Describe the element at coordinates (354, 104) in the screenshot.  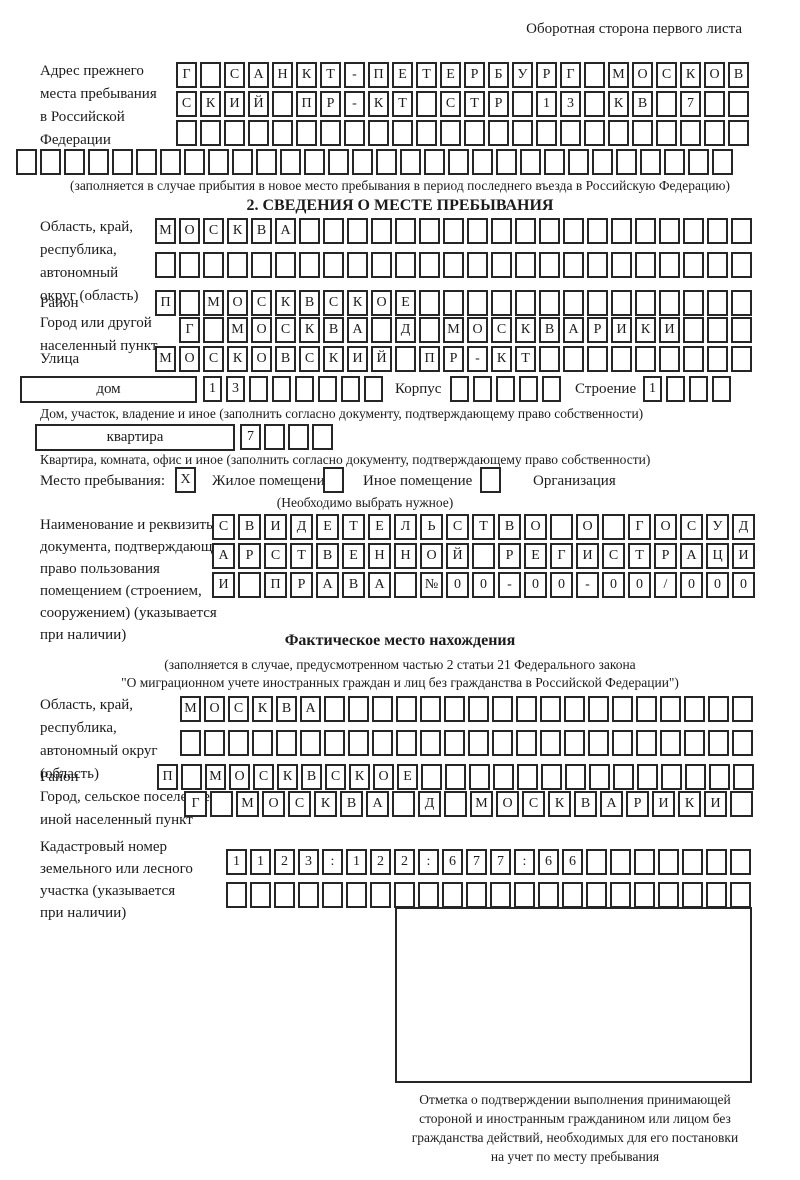
I see `form-cell: -` at that location.